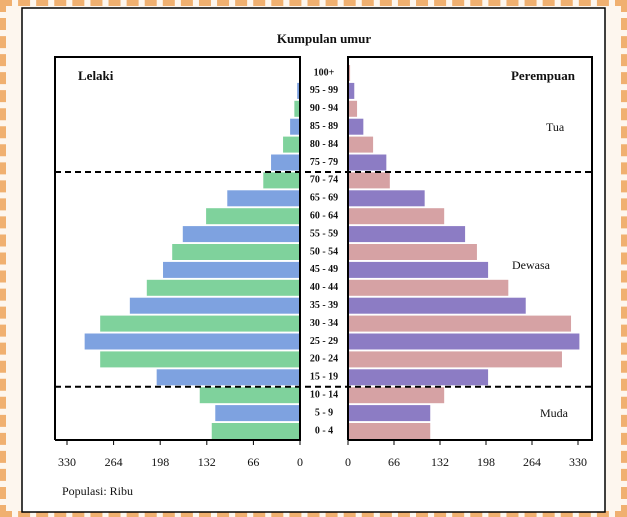 Image resolution: width=627 pixels, height=517 pixels. Describe the element at coordinates (324, 72) in the screenshot. I see `category-label: 100+` at that location.